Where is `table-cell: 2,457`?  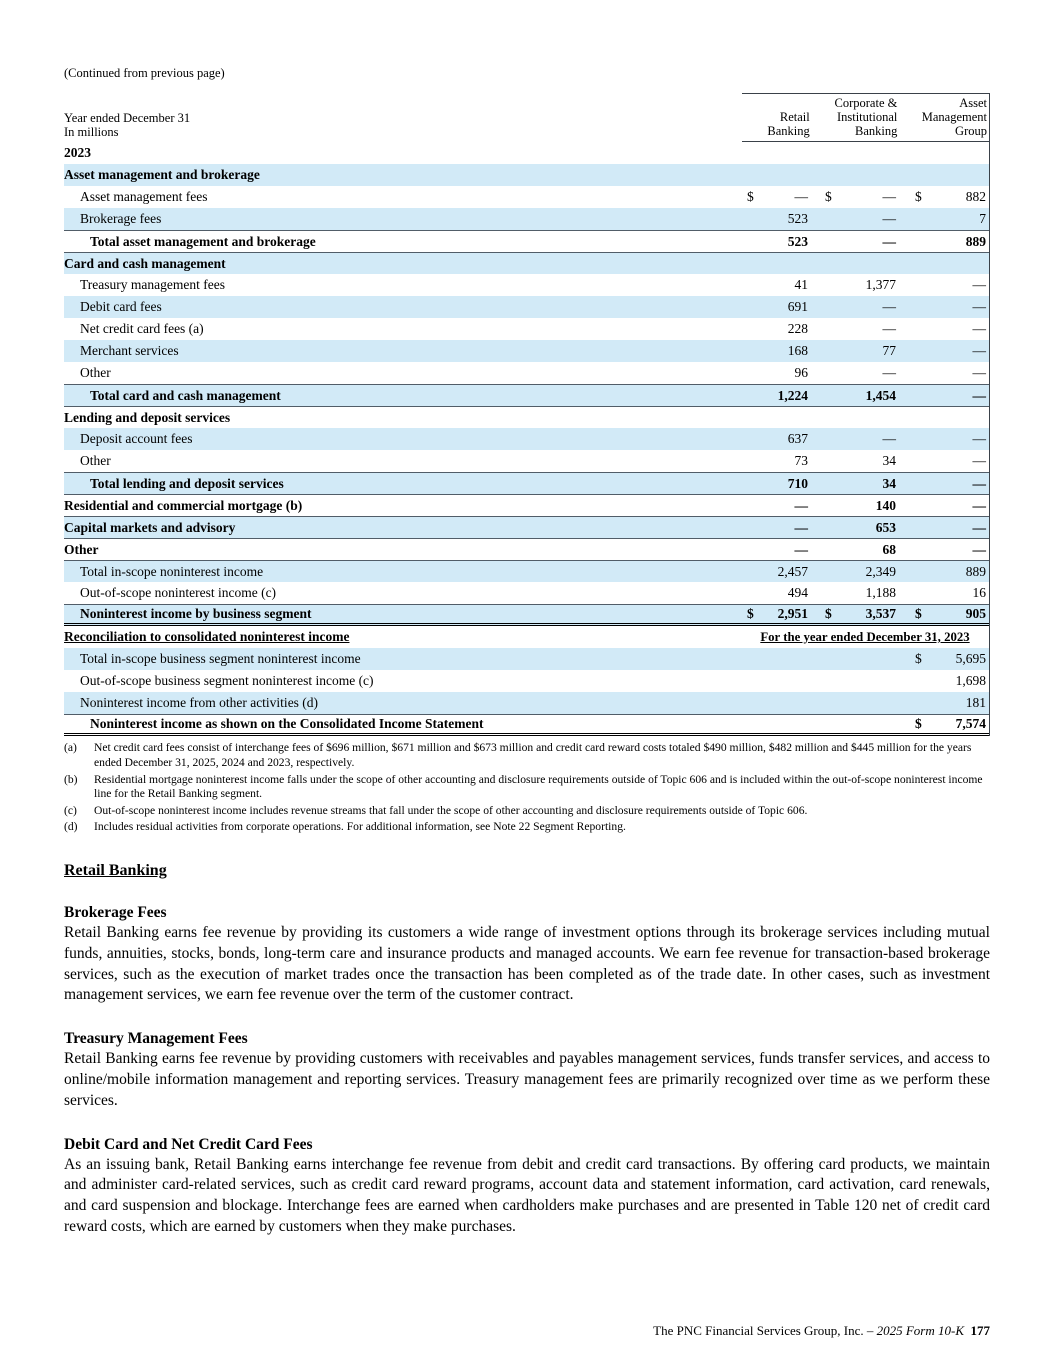 table-cell: 2,457 is located at coordinates (776, 572).